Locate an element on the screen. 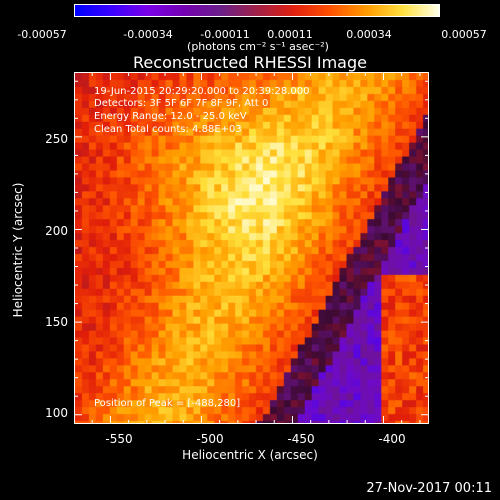 This screenshot has width=500, height=500. chart-title: Reconstructed RHESSI Image is located at coordinates (250, 62).